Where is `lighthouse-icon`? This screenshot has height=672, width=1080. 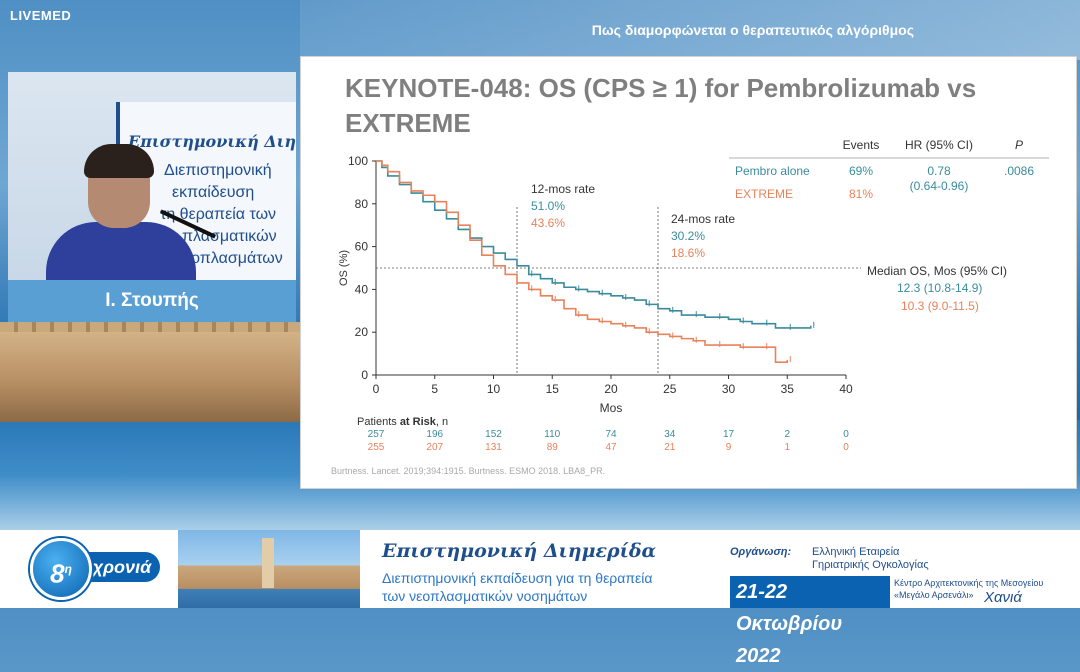
lighthouse-icon is located at coordinates (268, 563).